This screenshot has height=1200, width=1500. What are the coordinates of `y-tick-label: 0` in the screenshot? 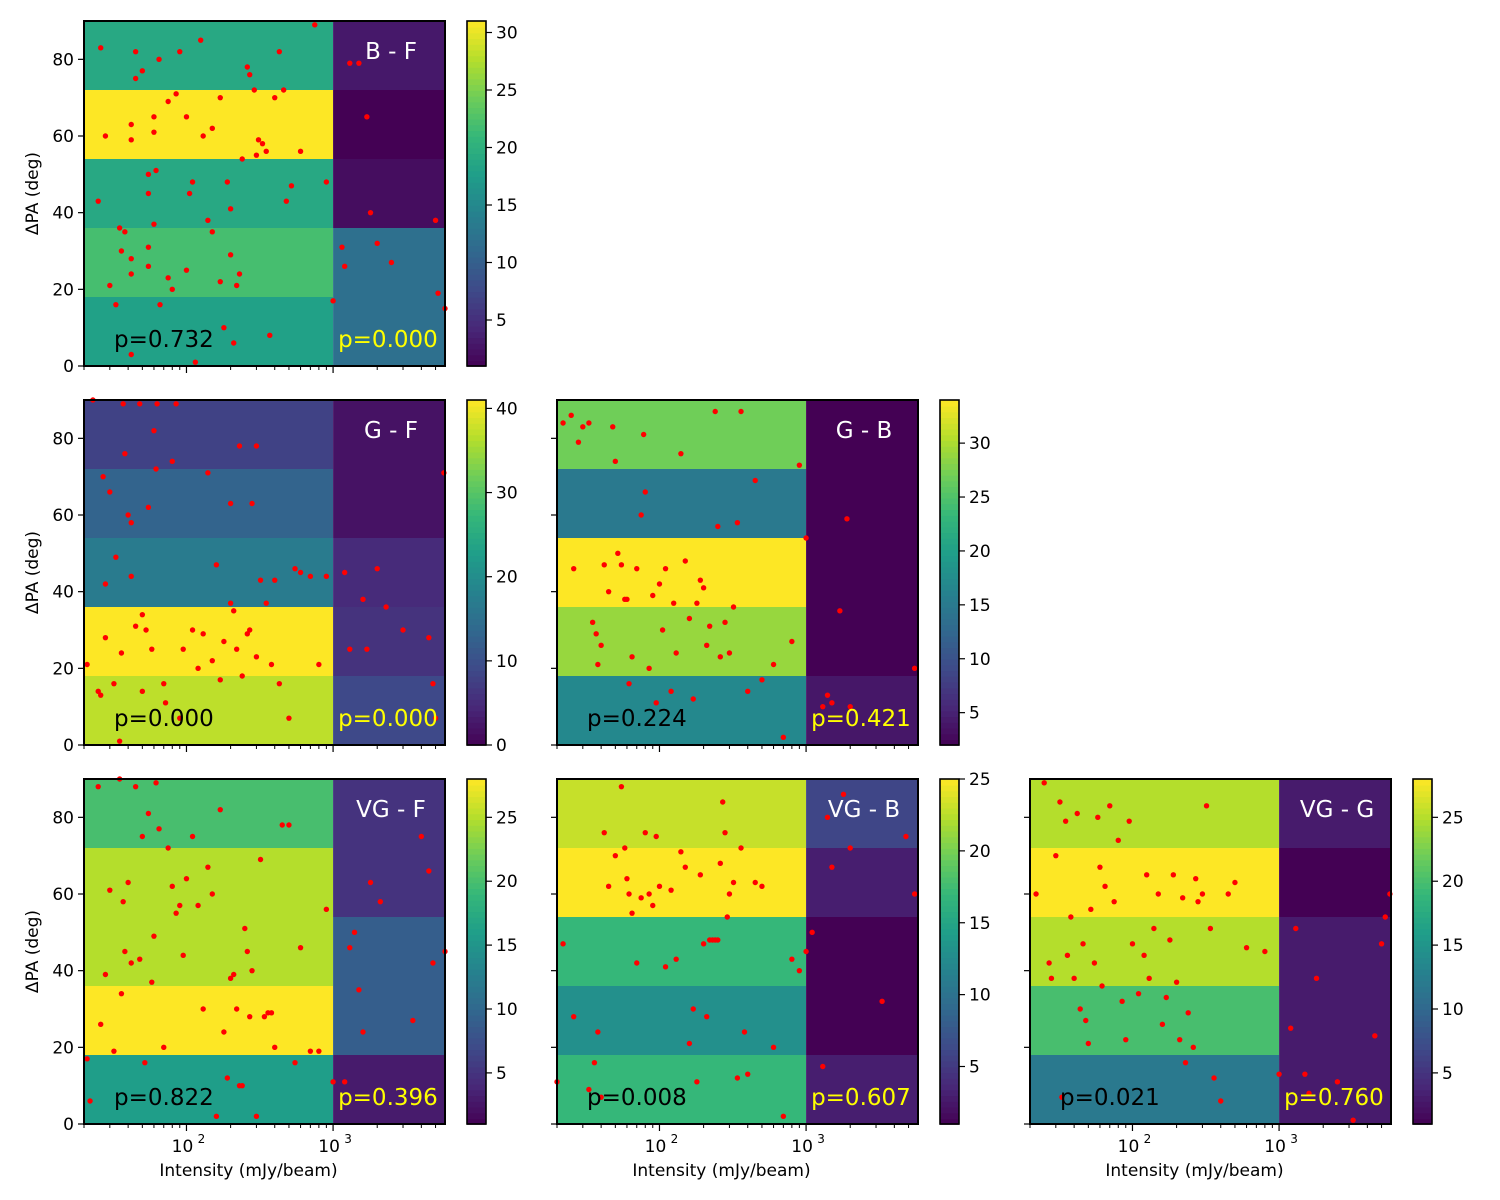 It's located at (68, 746).